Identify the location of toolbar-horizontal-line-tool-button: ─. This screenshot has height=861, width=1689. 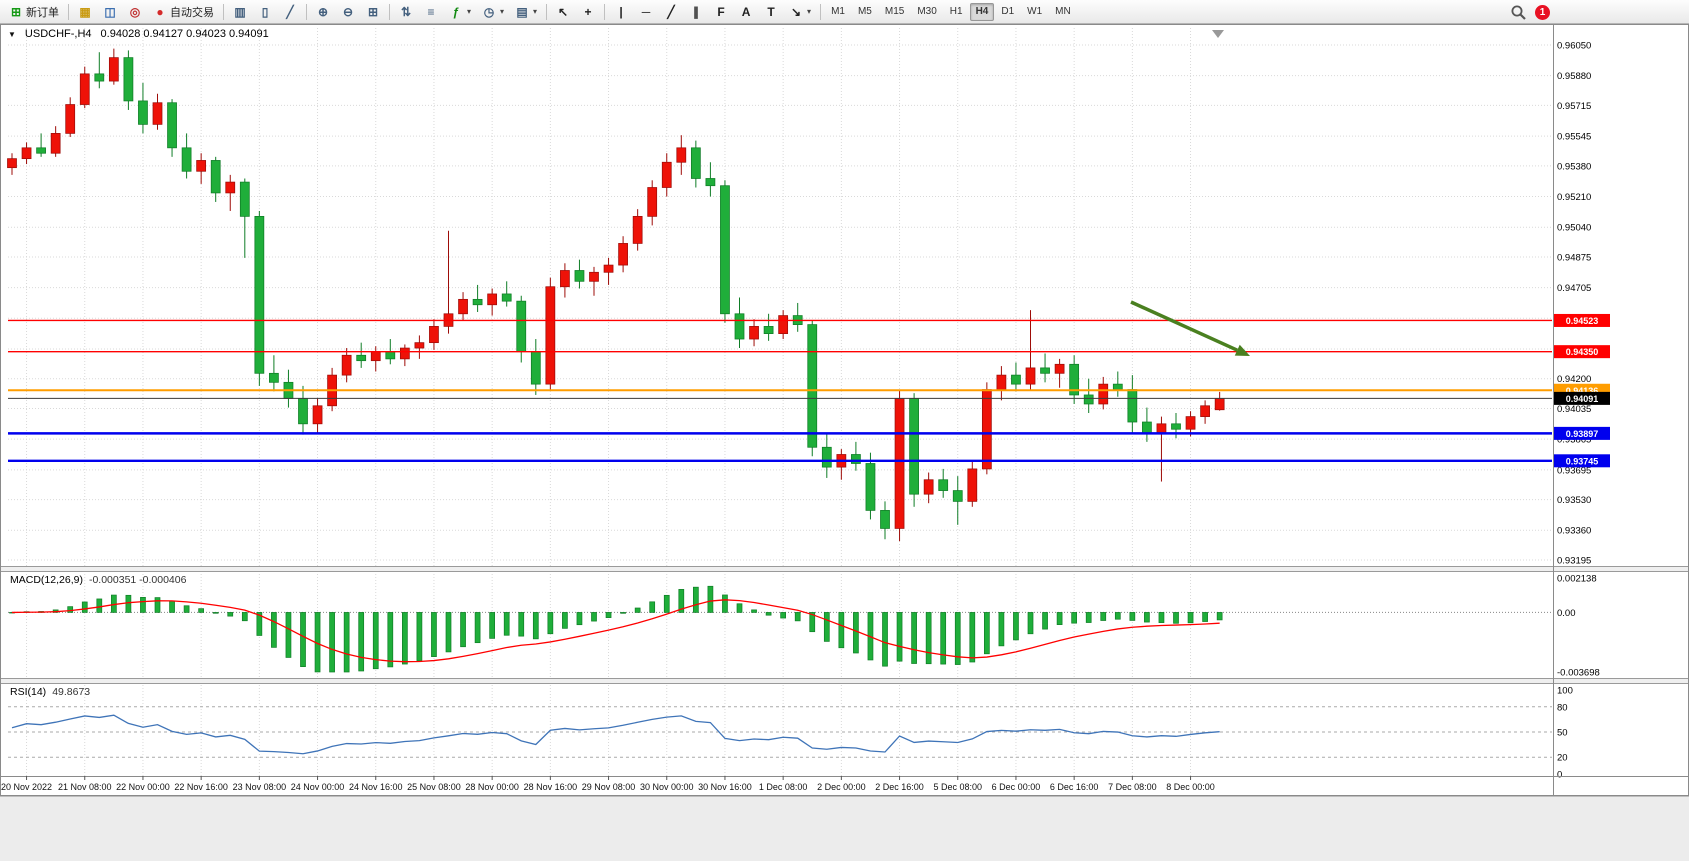
(646, 12).